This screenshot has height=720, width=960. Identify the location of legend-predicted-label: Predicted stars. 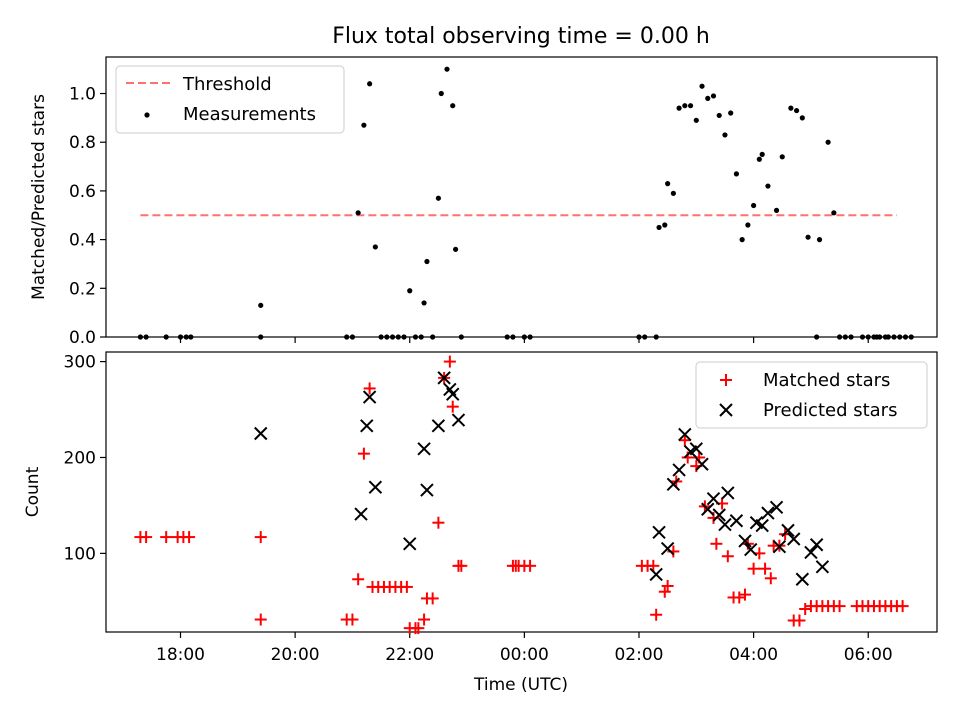
(830, 410).